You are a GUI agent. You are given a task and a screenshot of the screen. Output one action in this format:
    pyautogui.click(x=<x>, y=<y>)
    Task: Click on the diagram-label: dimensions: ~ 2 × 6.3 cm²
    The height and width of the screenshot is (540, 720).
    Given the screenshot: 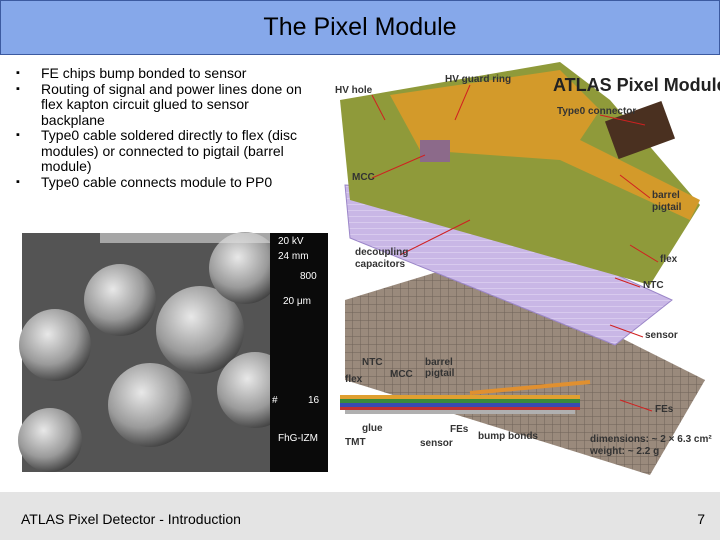 What is the action you would take?
    pyautogui.click(x=651, y=439)
    